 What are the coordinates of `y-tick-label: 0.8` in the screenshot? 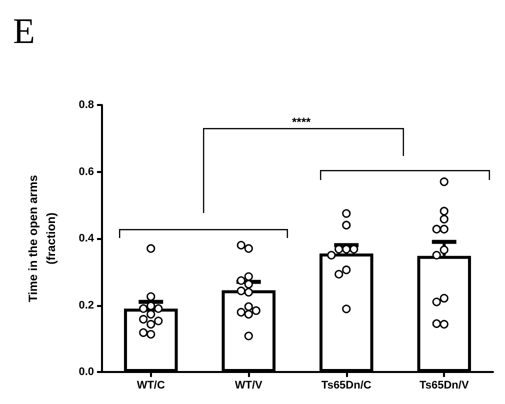 It's located at (86, 105).